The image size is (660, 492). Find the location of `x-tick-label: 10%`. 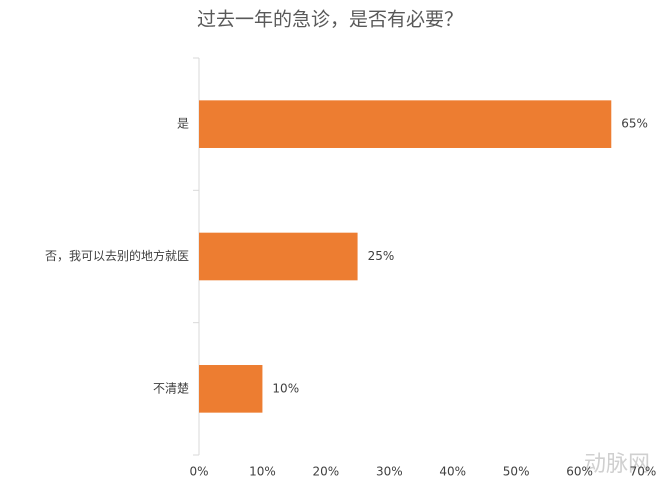

x-tick-label: 10% is located at coordinates (262, 472).